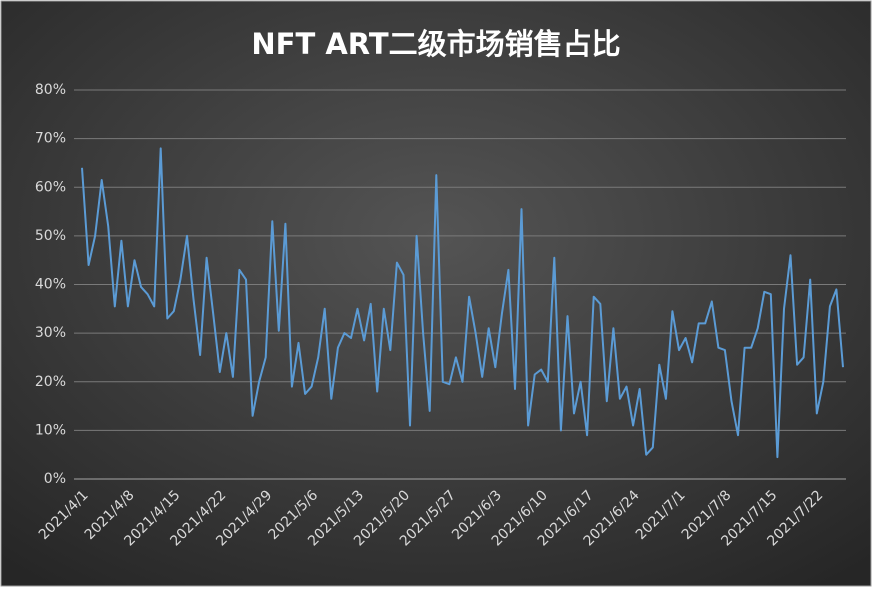  Describe the element at coordinates (50, 236) in the screenshot. I see `y-tick-label: 50%` at that location.